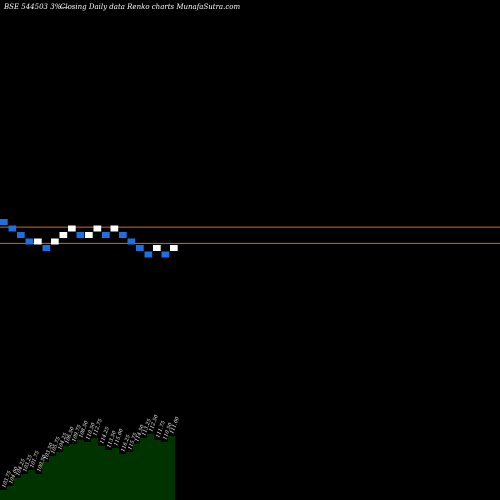 Image resolution: width=500 pixels, height=500 pixels. Describe the element at coordinates (250, 235) in the screenshot. I see `reference-lines` at that location.